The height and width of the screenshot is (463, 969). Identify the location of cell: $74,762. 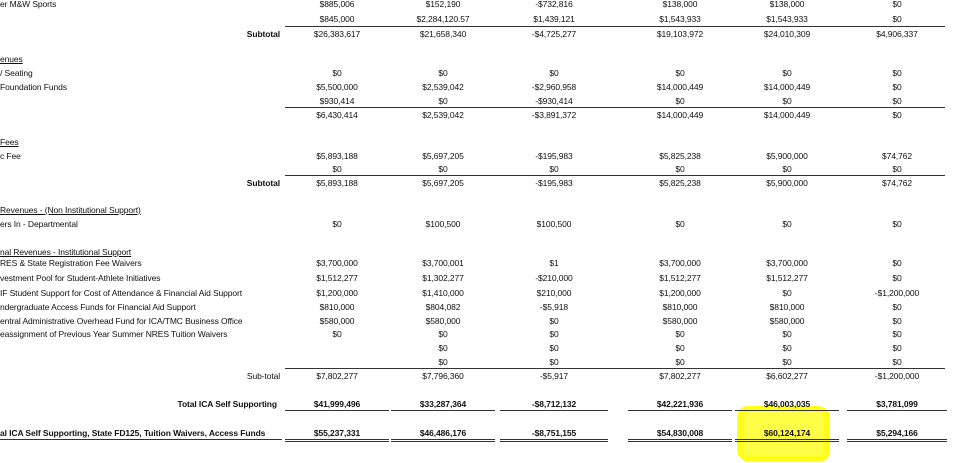
(897, 156).